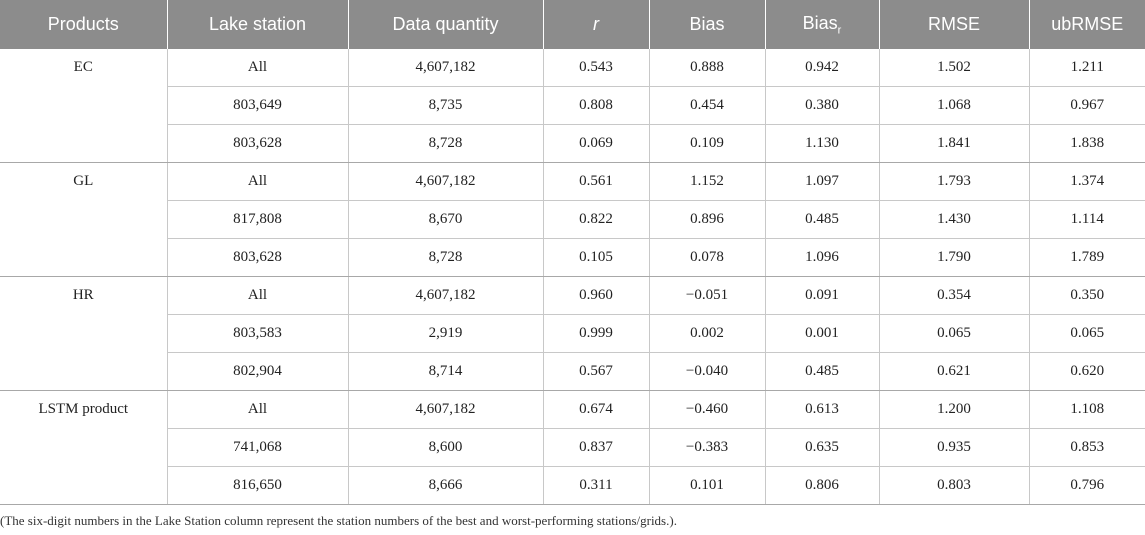 Image resolution: width=1145 pixels, height=535 pixels. What do you see at coordinates (706, 143) in the screenshot?
I see `bias-cell: 0.109` at bounding box center [706, 143].